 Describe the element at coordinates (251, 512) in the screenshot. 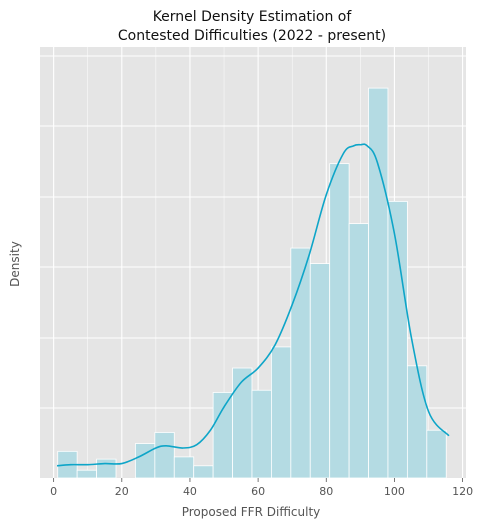

I see `x-axis-label: Proposed FFR Difficulty` at that location.